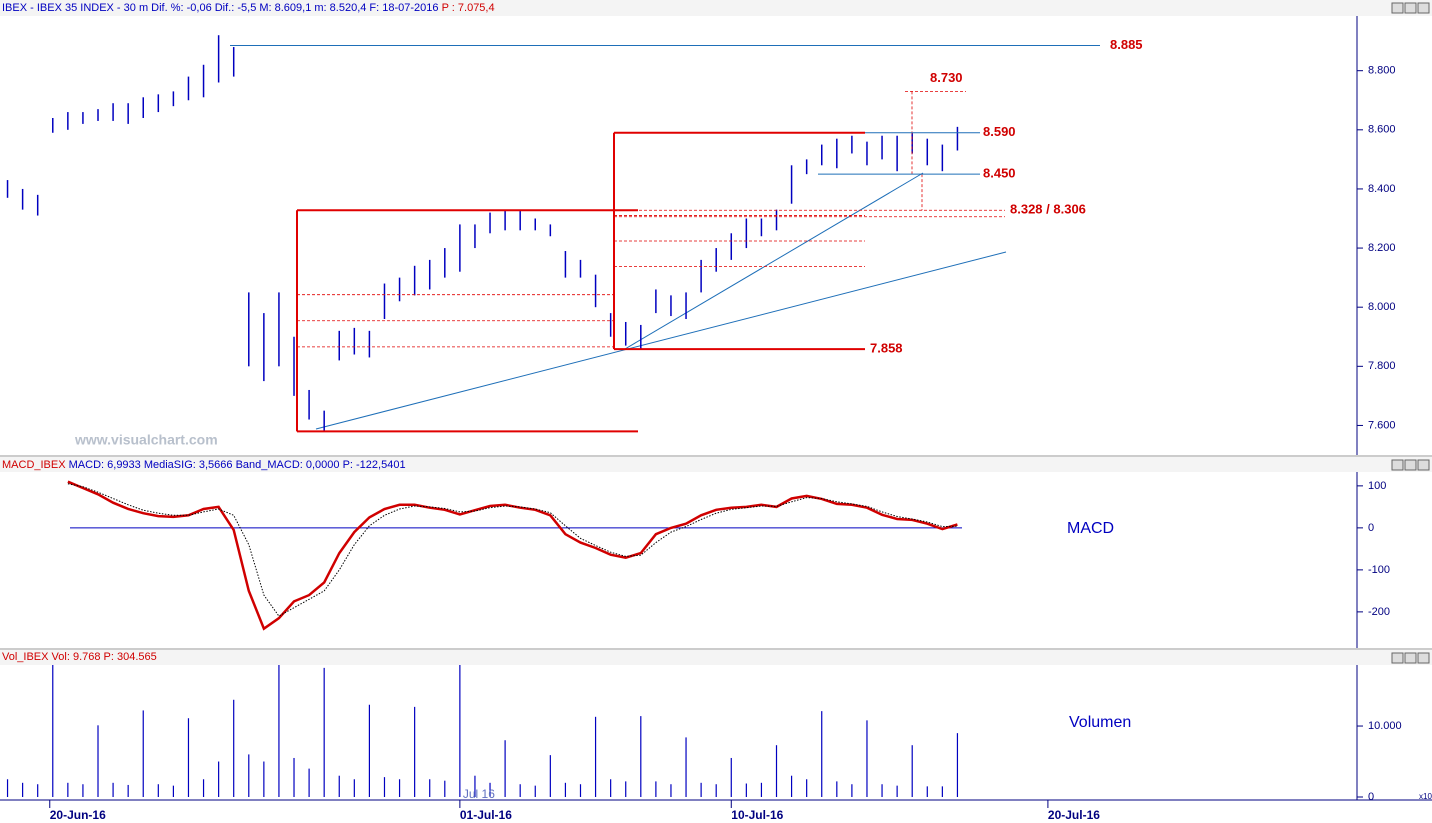 This screenshot has width=1432, height=823. I want to click on panel-label: MACD, so click(1090, 528).